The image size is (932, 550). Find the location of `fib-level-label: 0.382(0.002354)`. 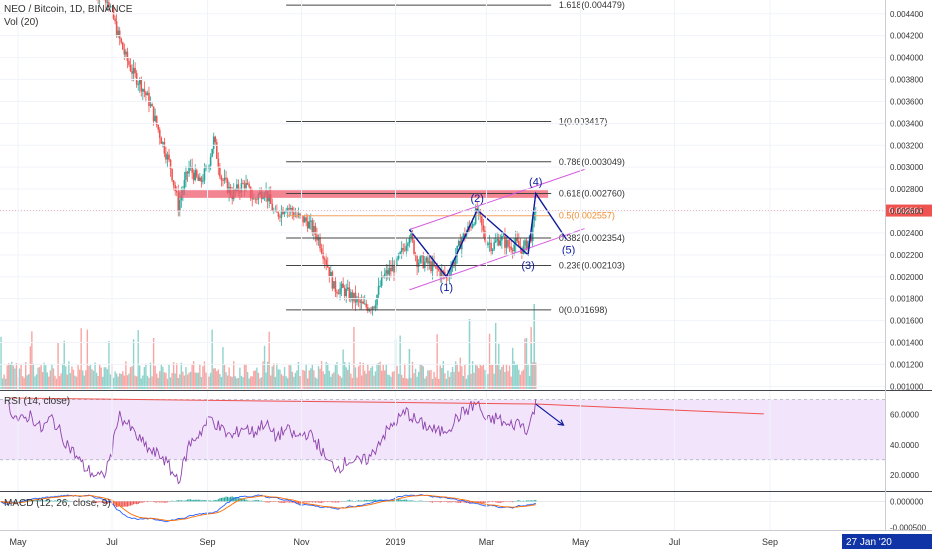

fib-level-label: 0.382(0.002354) is located at coordinates (592, 238).